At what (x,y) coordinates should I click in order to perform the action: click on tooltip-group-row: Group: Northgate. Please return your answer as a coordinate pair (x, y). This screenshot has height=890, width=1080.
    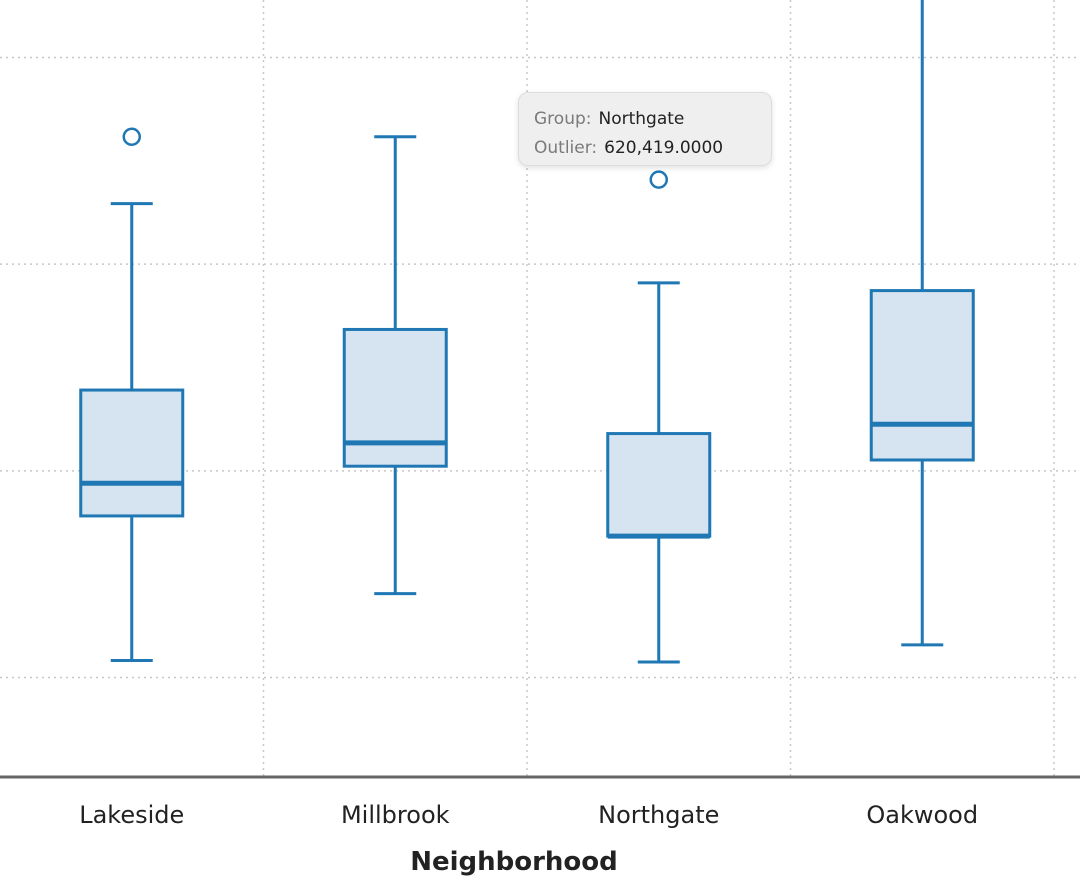
    Looking at the image, I should click on (652, 119).